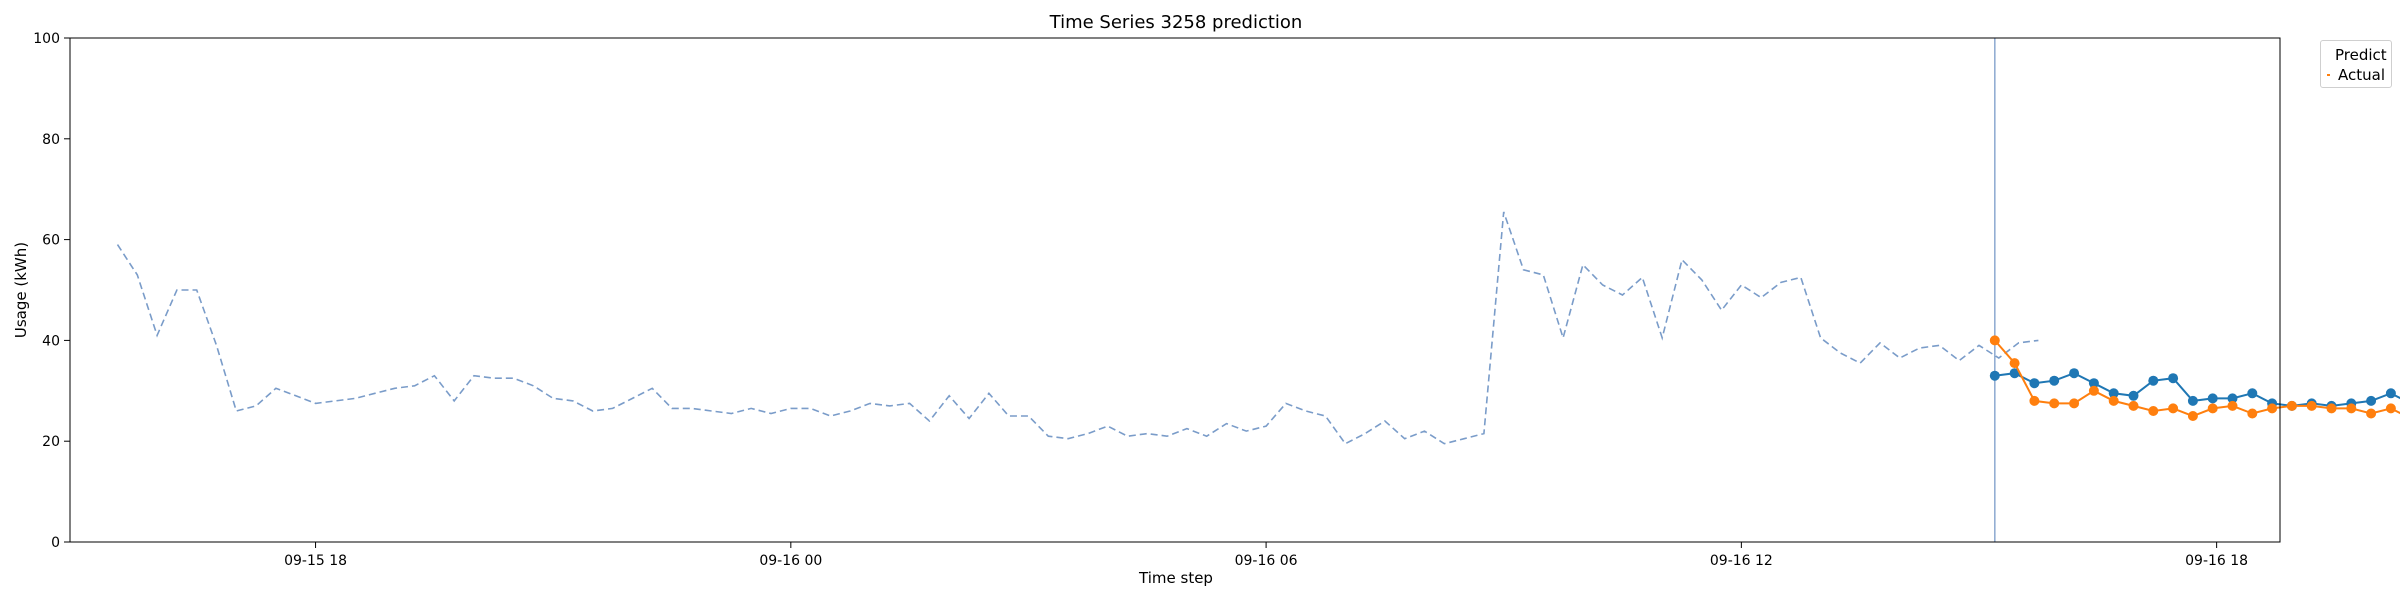 This screenshot has height=600, width=2400. What do you see at coordinates (790, 561) in the screenshot?
I see `x-tick-label: 09-16 00` at bounding box center [790, 561].